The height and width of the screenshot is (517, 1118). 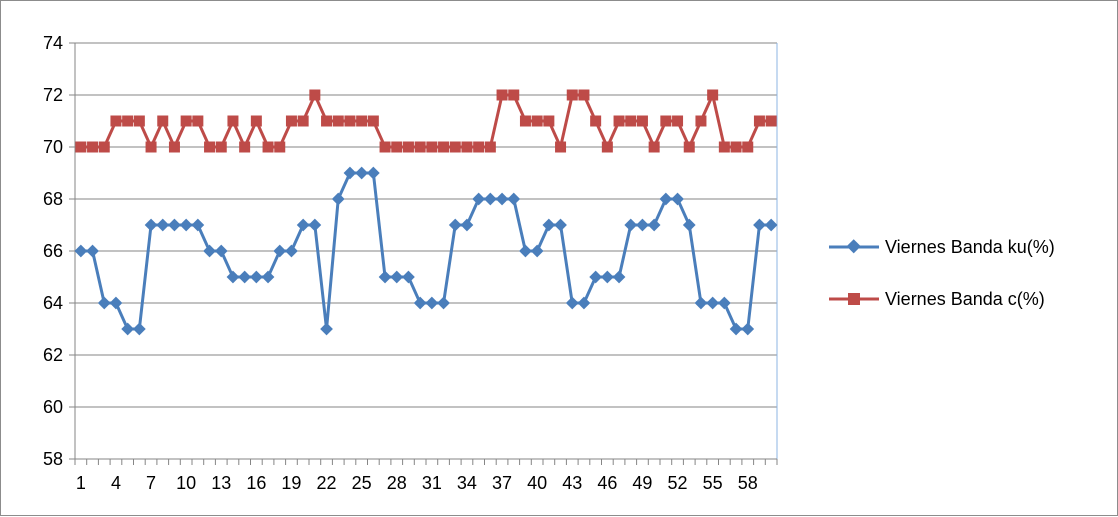 I want to click on legend-label-c: Viernes Banda c(%), so click(x=965, y=299).